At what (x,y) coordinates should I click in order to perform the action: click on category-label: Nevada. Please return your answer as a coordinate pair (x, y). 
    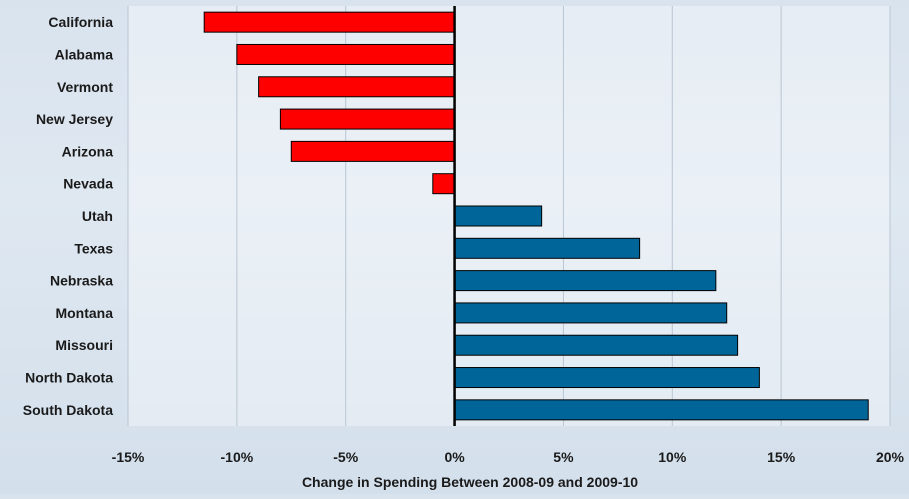
    Looking at the image, I should click on (88, 184).